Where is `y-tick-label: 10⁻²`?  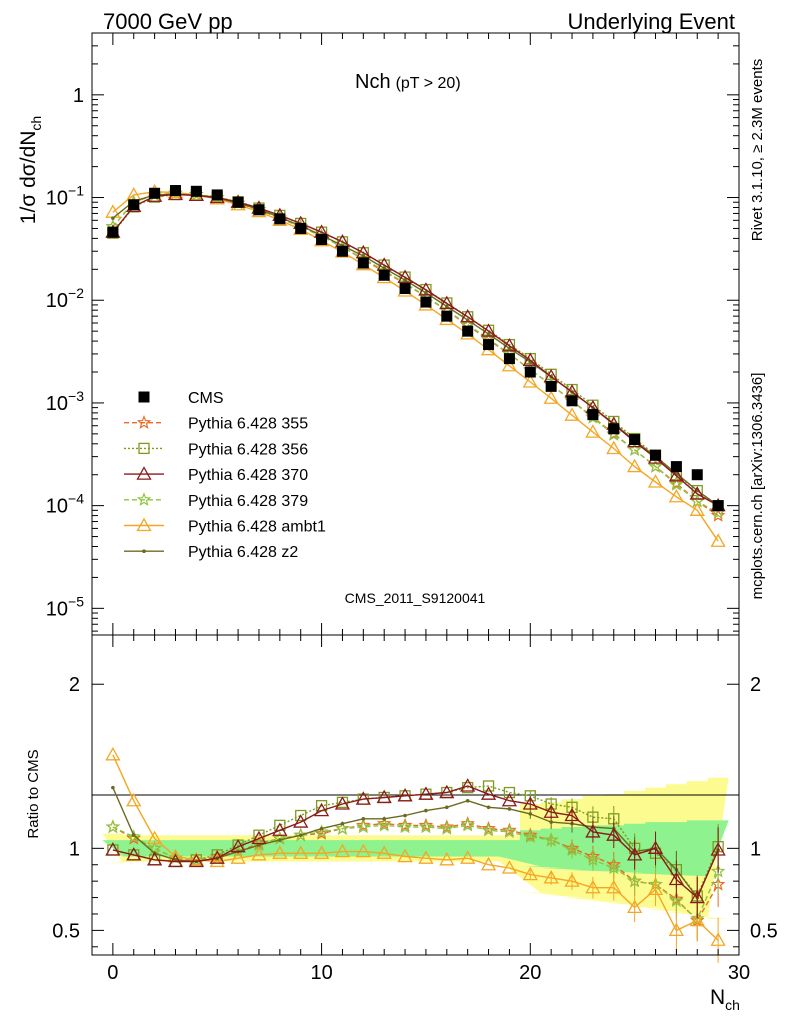 y-tick-label: 10⁻² is located at coordinates (65, 298).